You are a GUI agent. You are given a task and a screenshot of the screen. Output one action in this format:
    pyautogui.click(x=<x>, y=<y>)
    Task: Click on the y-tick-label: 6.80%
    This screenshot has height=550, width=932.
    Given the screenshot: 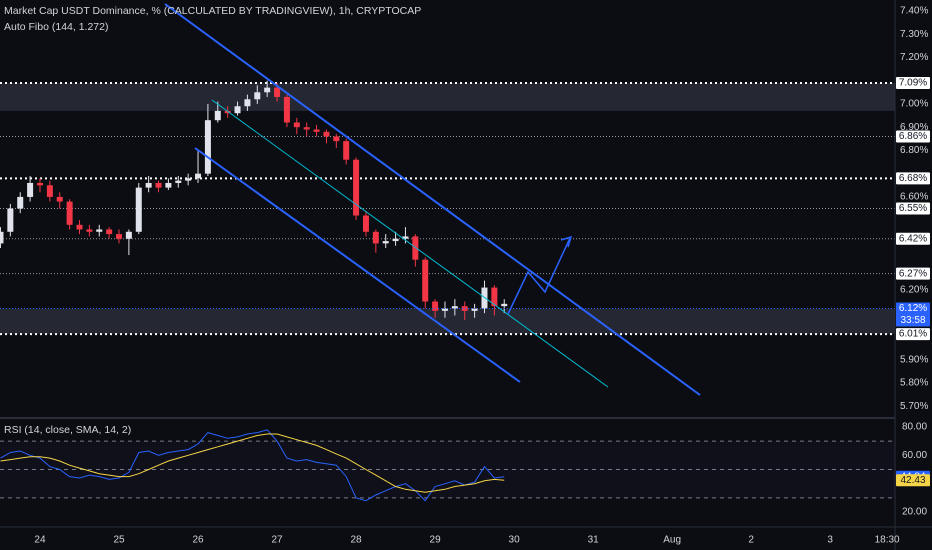 What is the action you would take?
    pyautogui.click(x=914, y=150)
    